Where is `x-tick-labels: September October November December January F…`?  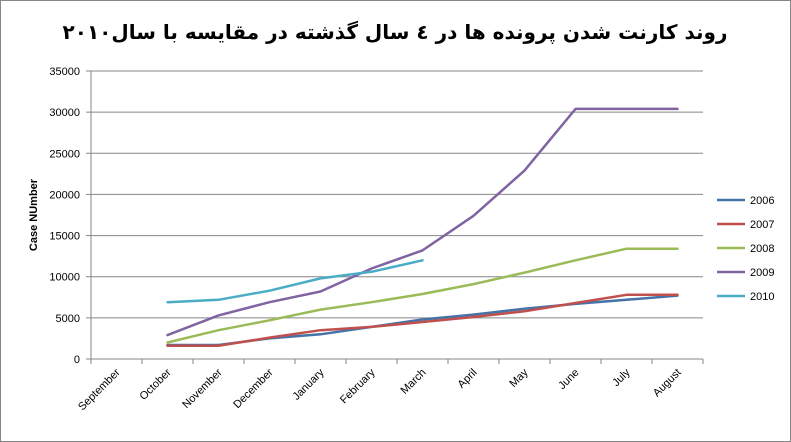 x-tick-labels: September October November December January F… is located at coordinates (380, 389).